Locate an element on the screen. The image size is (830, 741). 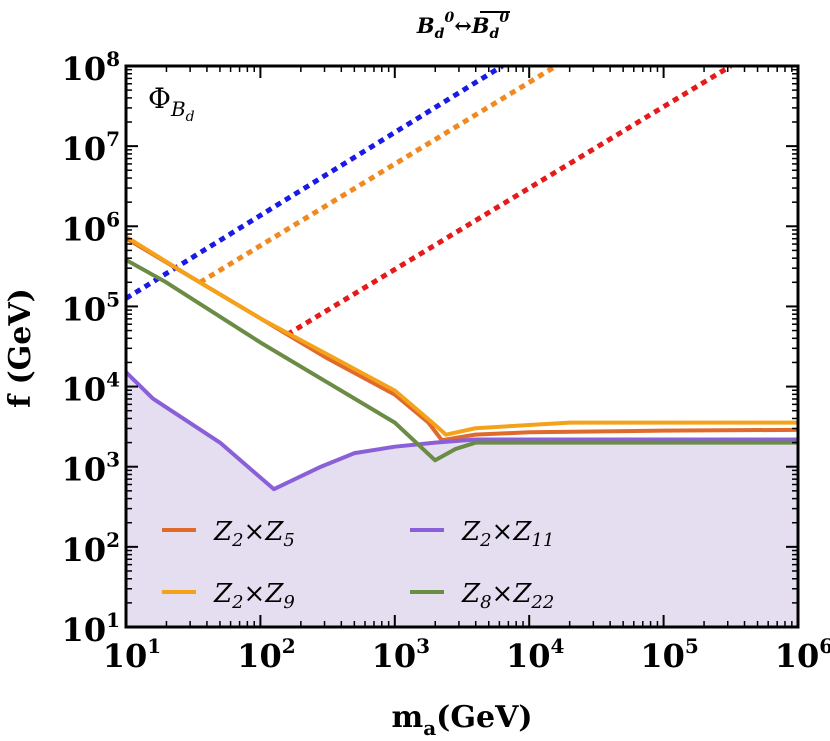
y-tick-label: 102 is located at coordinates (91, 548).